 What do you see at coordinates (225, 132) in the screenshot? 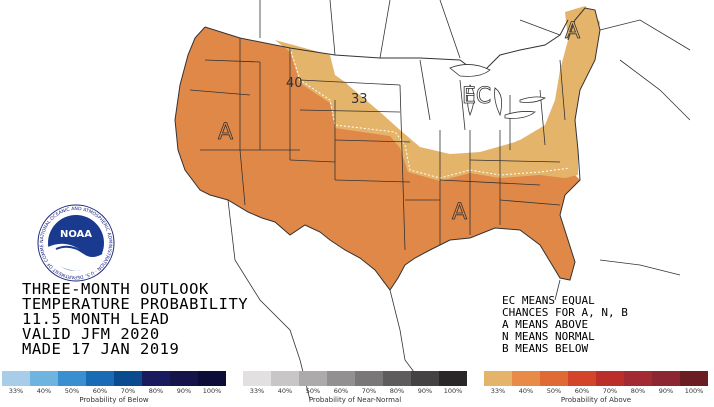
I see `above-west-label: A` at bounding box center [225, 132].